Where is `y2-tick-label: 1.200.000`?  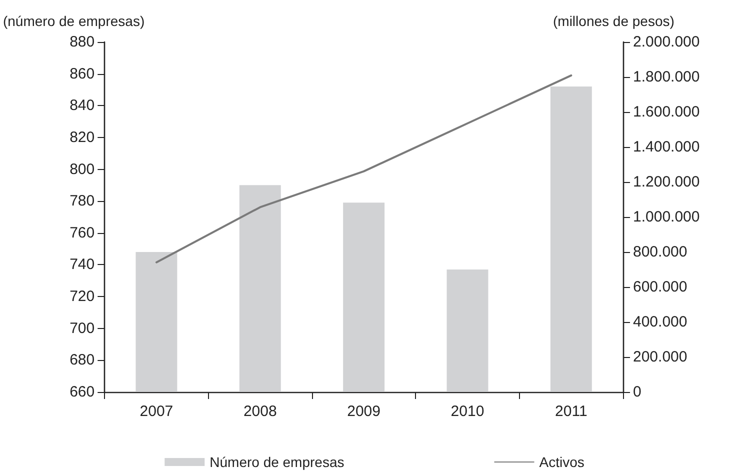
y2-tick-label: 1.200.000 is located at coordinates (666, 182).